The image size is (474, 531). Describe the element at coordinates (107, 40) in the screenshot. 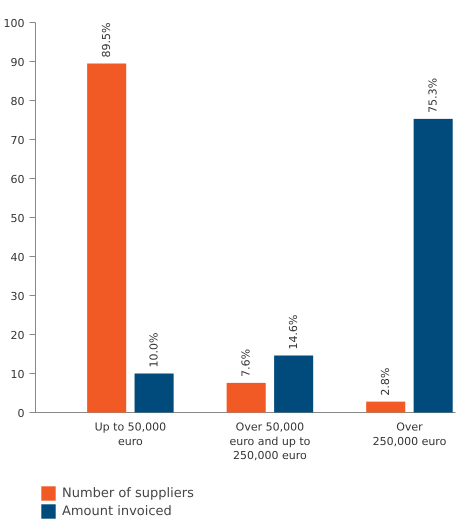

I see `data-label: 89.5%` at that location.